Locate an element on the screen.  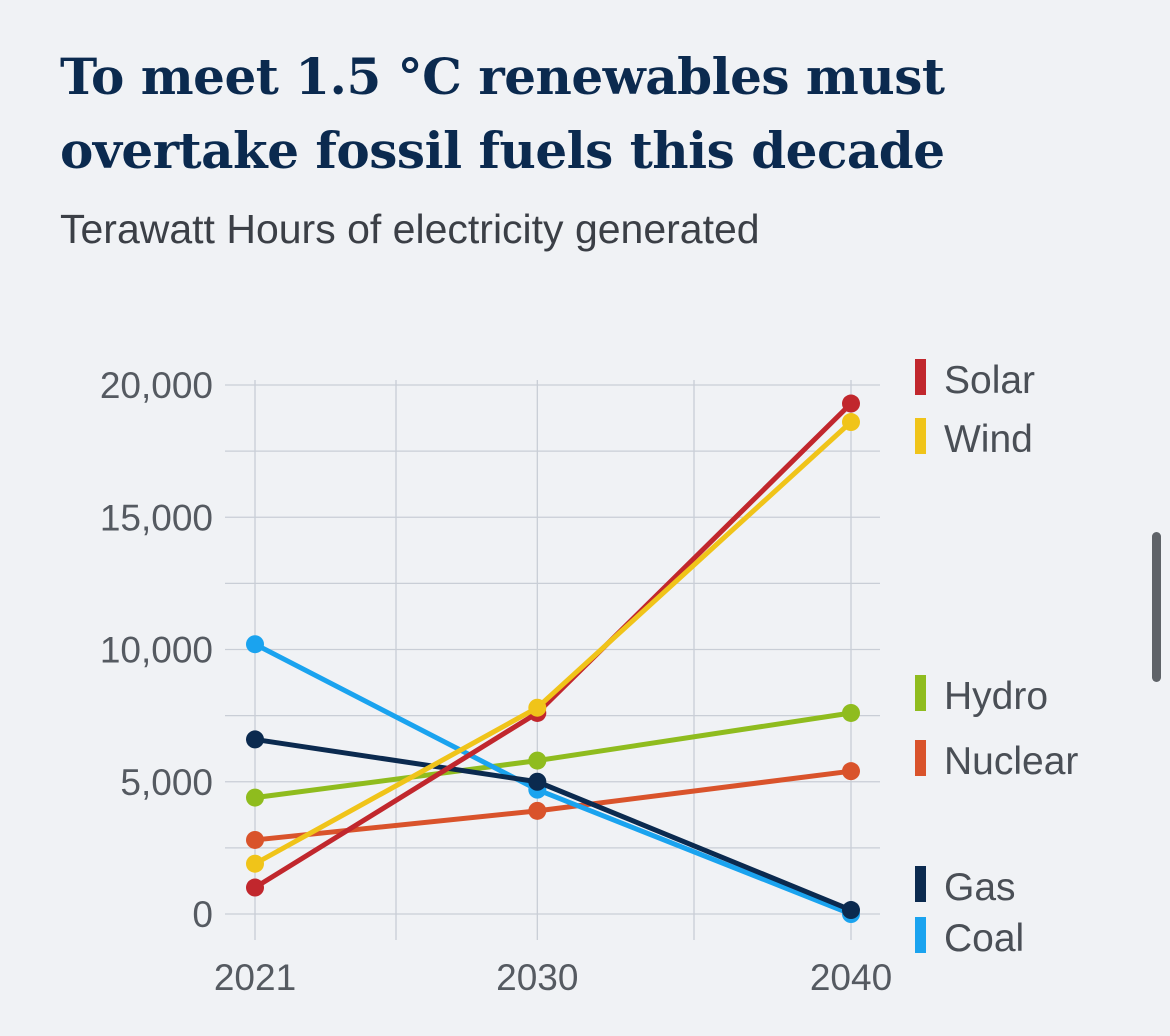
legend-item-wind: Wind is located at coordinates (974, 439).